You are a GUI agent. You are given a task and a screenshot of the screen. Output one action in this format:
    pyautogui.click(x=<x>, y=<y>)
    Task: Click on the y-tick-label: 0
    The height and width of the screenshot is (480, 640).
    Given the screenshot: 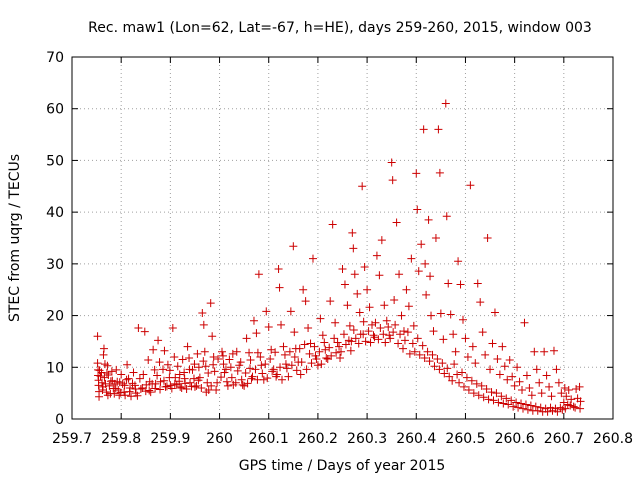 What is the action you would take?
    pyautogui.click(x=59, y=420)
    